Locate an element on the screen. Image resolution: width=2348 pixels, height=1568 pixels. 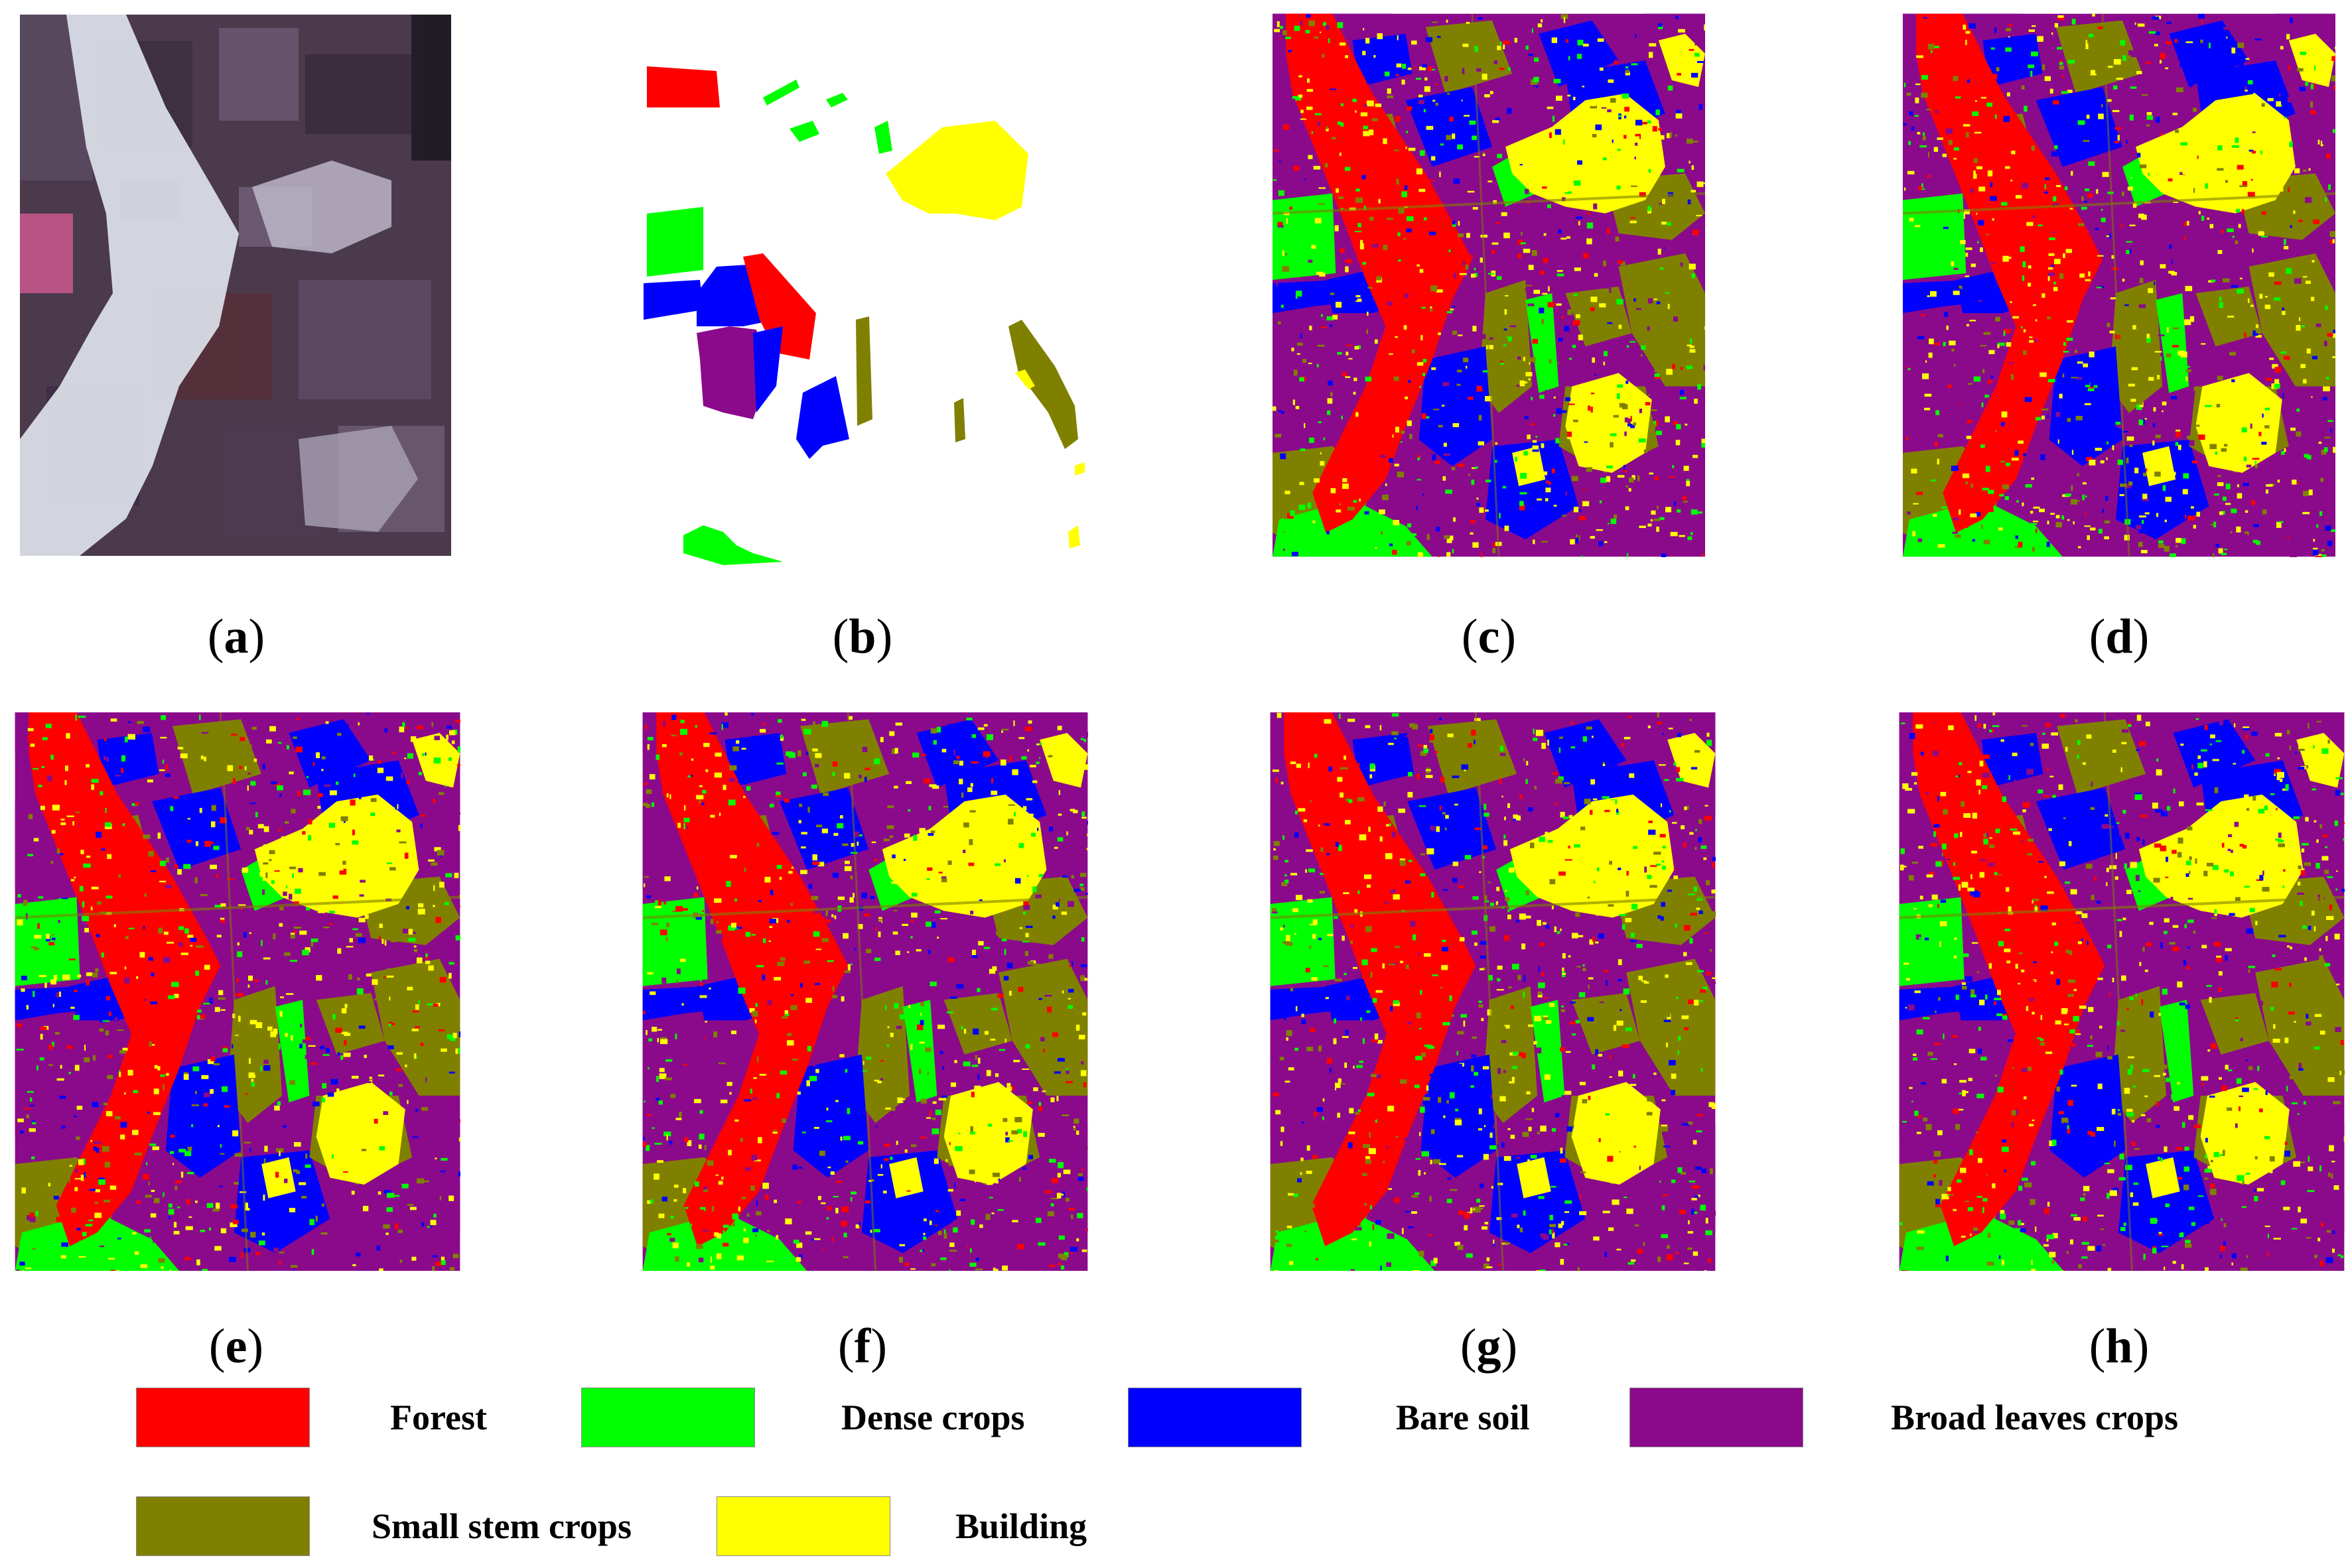
panel-f-classification is located at coordinates (865, 992).